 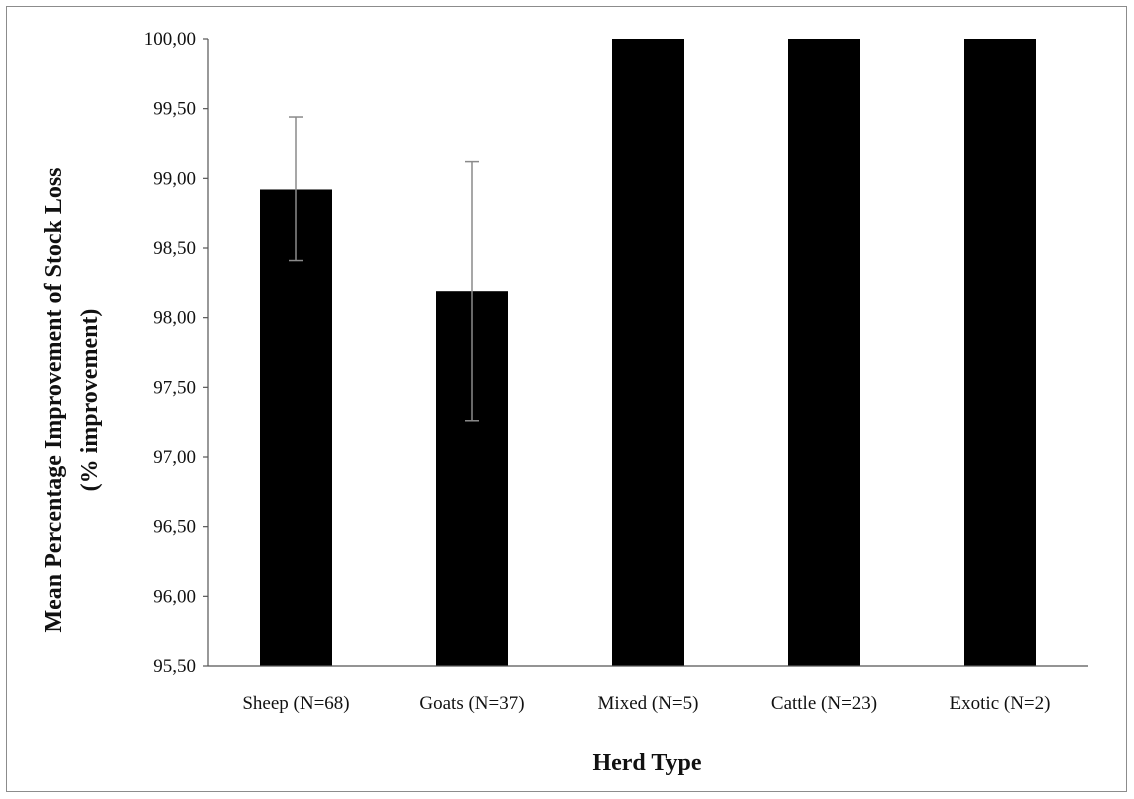 I want to click on y-tick-label: 99,00, so click(x=174, y=178).